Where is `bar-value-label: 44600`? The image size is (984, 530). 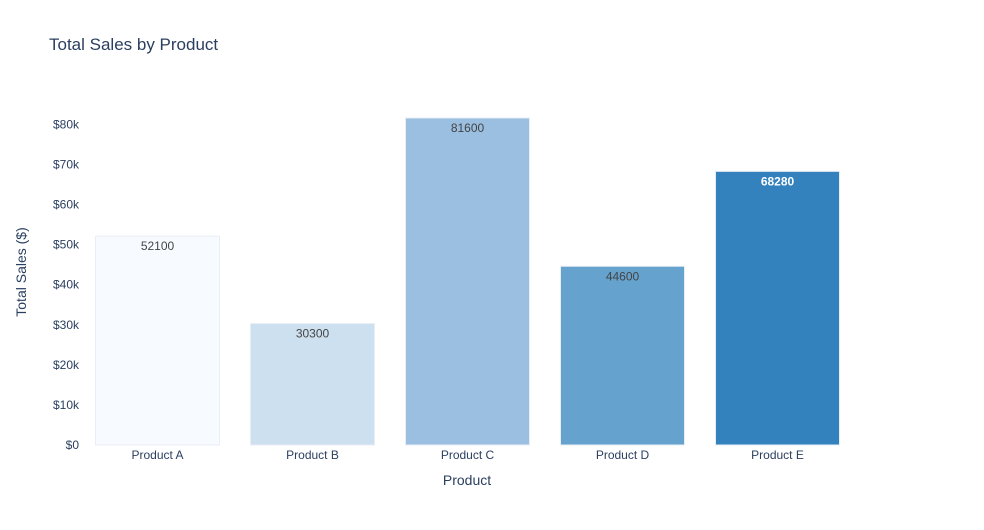 bar-value-label: 44600 is located at coordinates (623, 276).